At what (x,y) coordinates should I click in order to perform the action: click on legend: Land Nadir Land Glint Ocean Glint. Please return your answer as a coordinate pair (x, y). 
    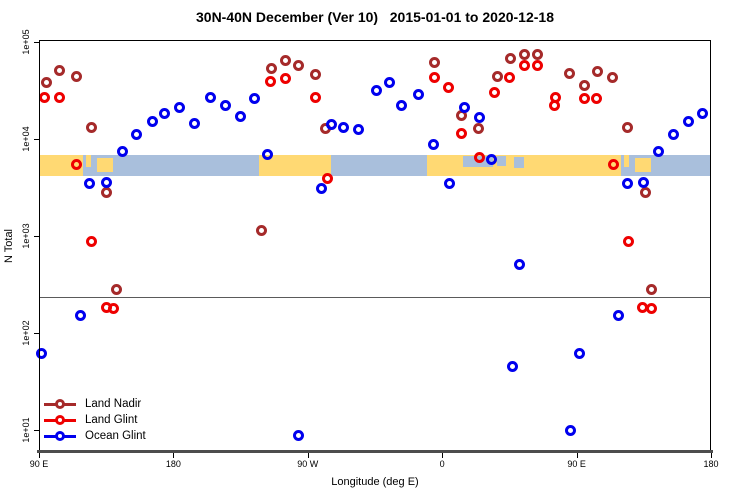
    Looking at the image, I should click on (95, 420).